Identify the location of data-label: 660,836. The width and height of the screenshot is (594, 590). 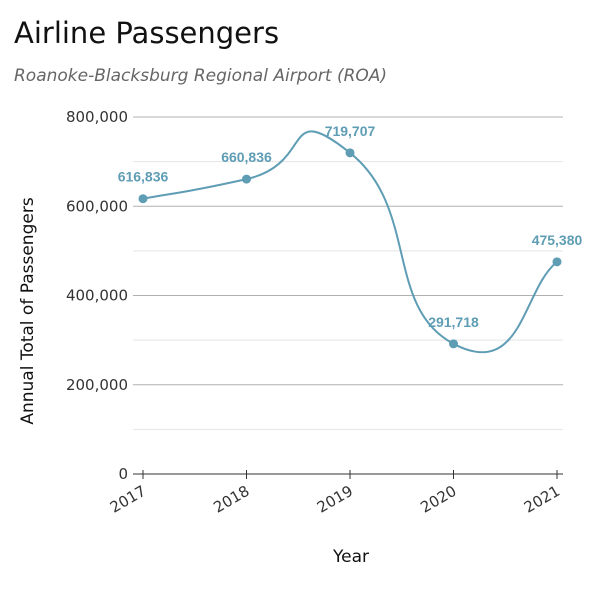
(246, 157).